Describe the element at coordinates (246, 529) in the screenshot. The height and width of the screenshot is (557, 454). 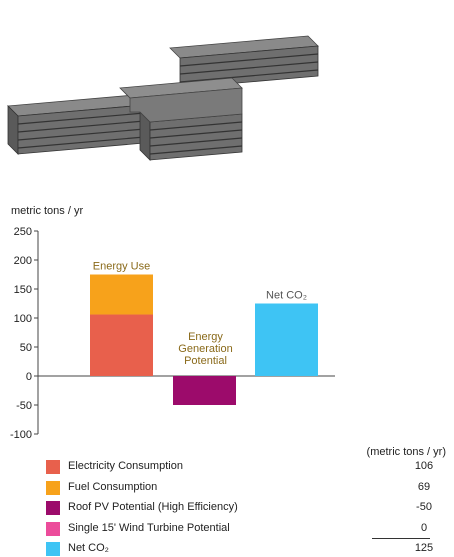
I see `legend-item: Single 15' Wind Turbine Potential 0` at that location.